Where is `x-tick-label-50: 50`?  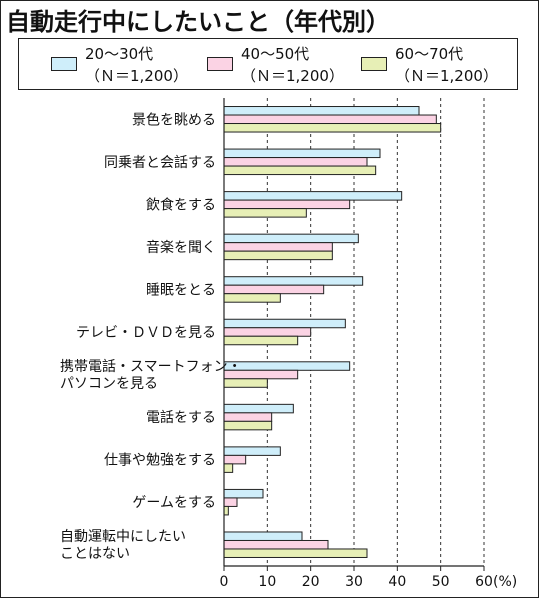
x-tick-label-50: 50 is located at coordinates (441, 582).